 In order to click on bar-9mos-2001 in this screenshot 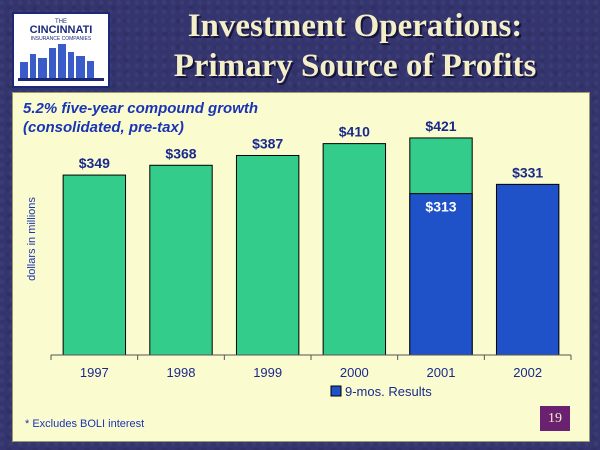, I will do `click(441, 274)`.